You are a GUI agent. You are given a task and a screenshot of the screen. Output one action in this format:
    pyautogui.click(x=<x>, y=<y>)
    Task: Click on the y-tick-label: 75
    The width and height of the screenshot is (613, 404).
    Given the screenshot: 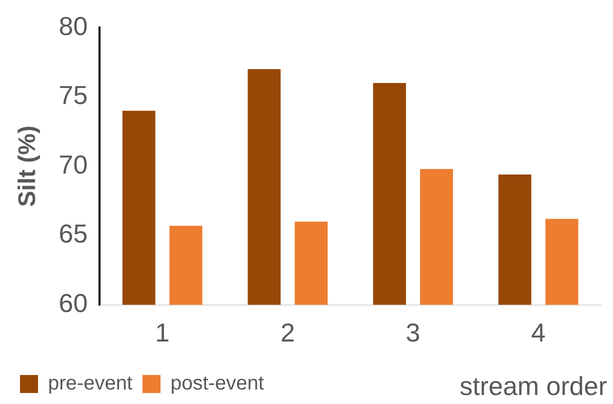 What is the action you would take?
    pyautogui.click(x=73, y=95)
    